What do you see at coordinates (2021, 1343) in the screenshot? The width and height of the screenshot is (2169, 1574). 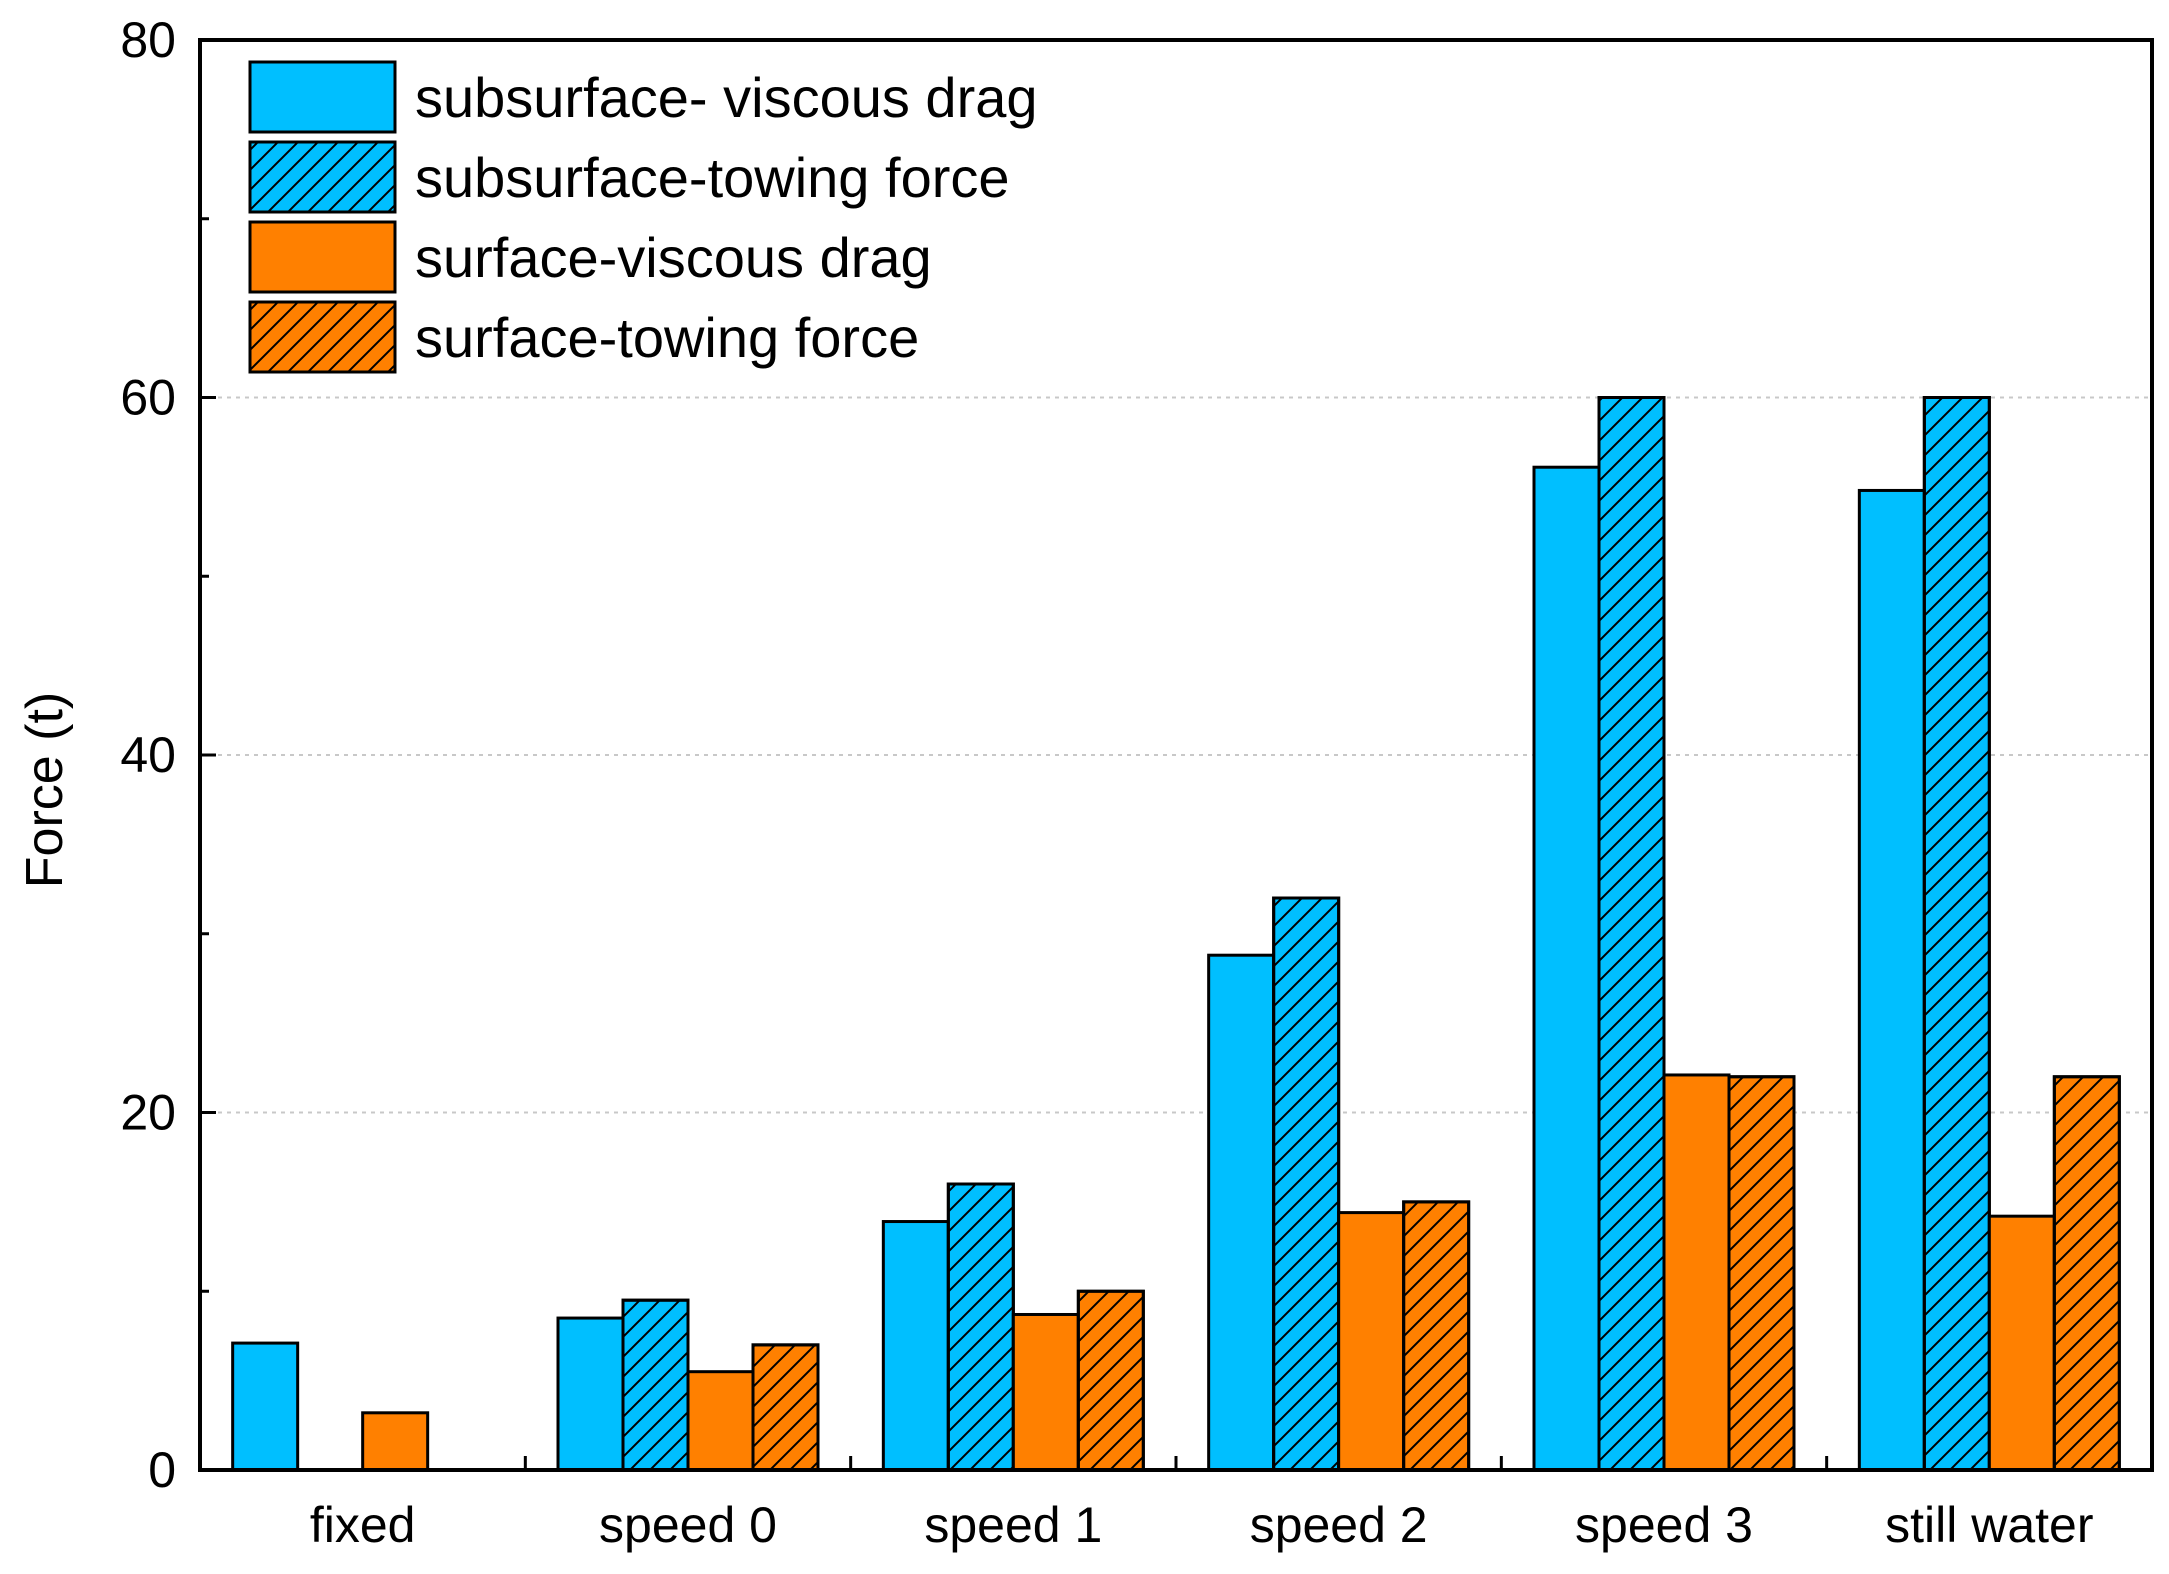 I see `bar-surface-viscous-drag-still-water` at bounding box center [2021, 1343].